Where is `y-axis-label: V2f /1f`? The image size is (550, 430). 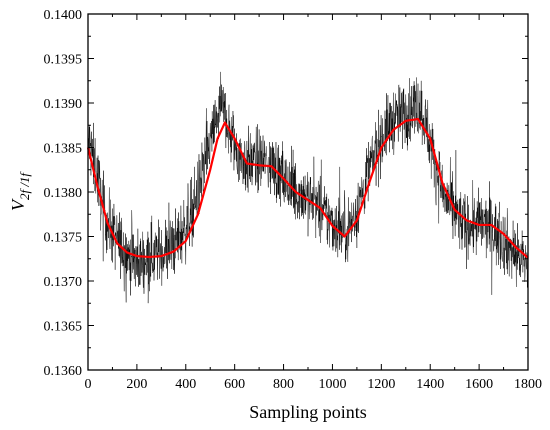 y-axis-label: V2f /1f is located at coordinates (20, 191).